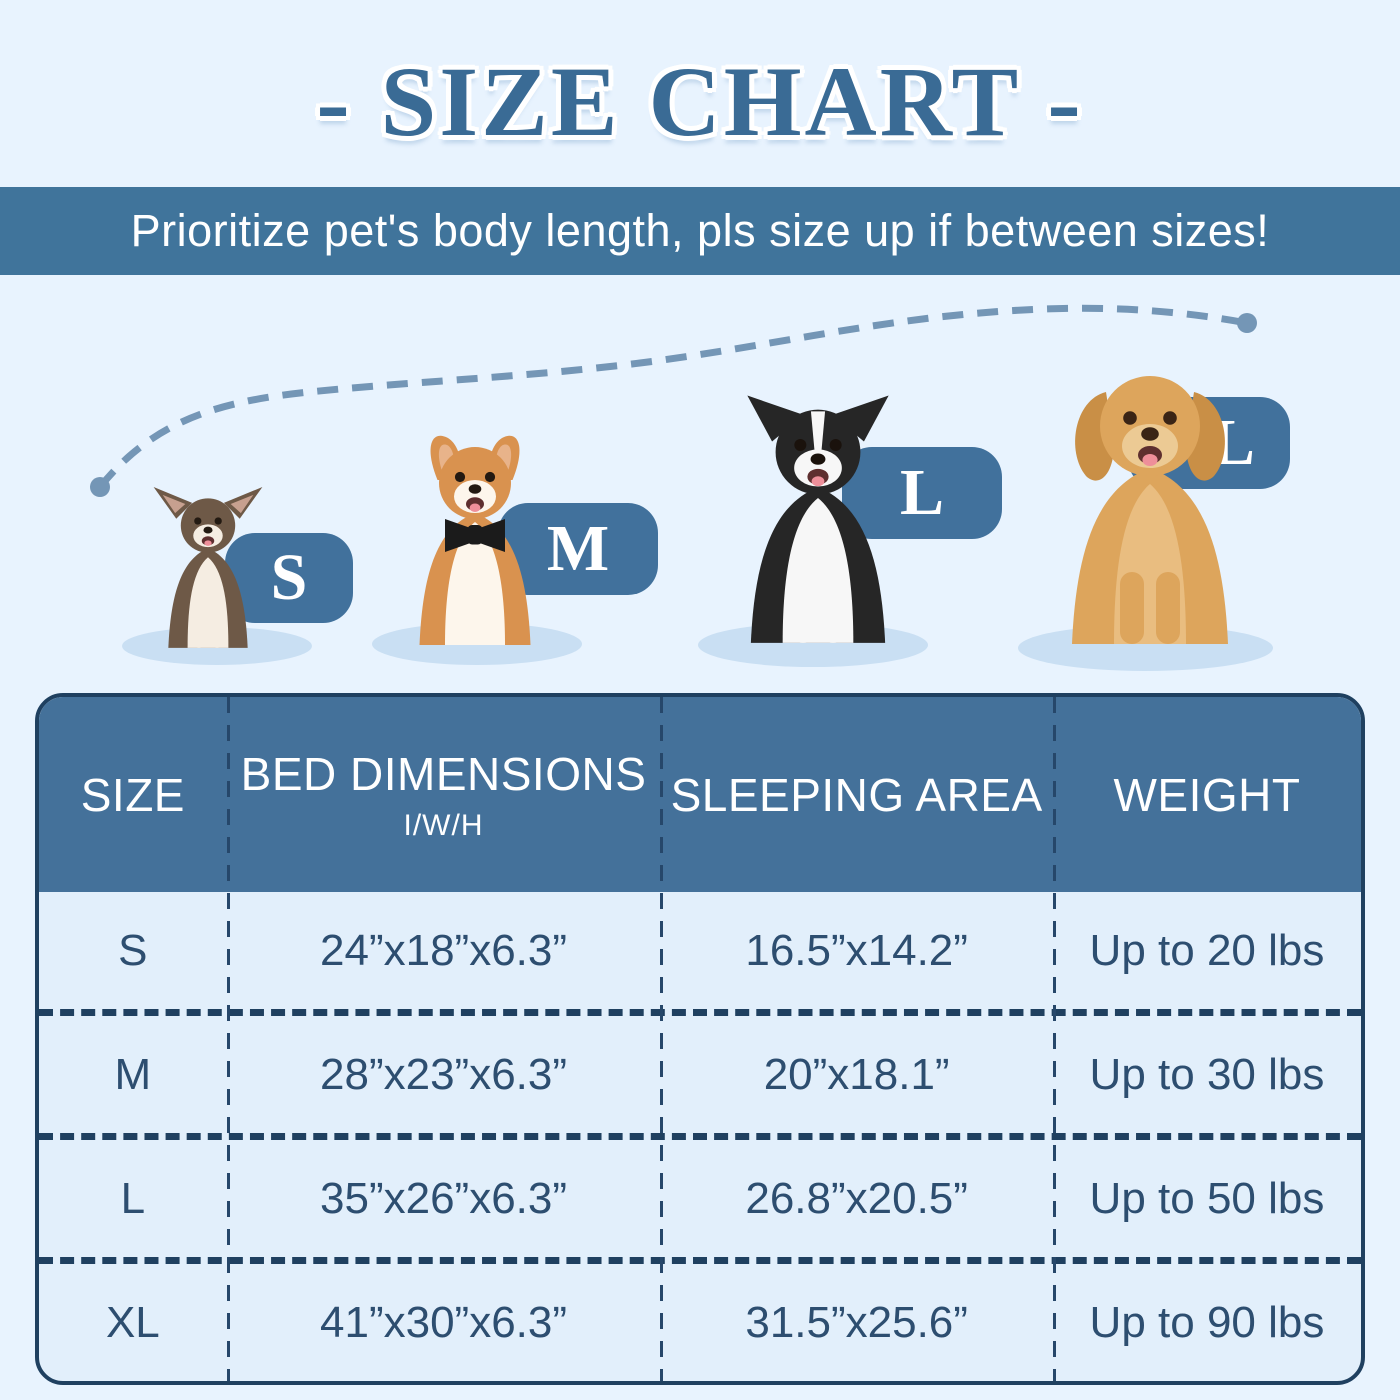 The height and width of the screenshot is (1400, 1400). What do you see at coordinates (133, 1074) in the screenshot?
I see `cell-size: M` at bounding box center [133, 1074].